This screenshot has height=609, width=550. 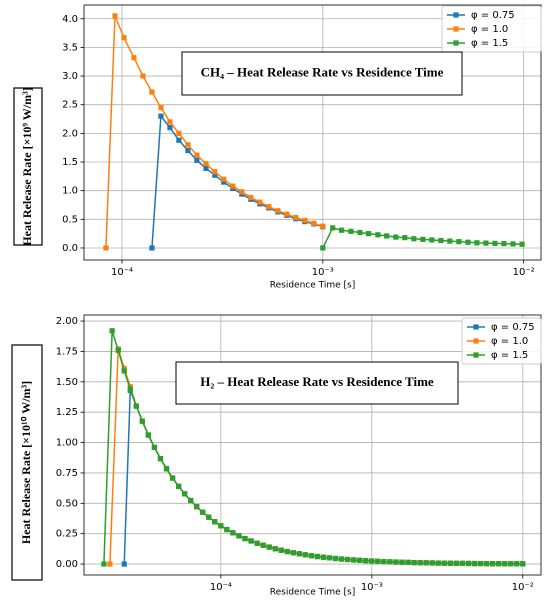 What do you see at coordinates (372, 587) in the screenshot?
I see `x-tick-label: 10⁻³` at bounding box center [372, 587].